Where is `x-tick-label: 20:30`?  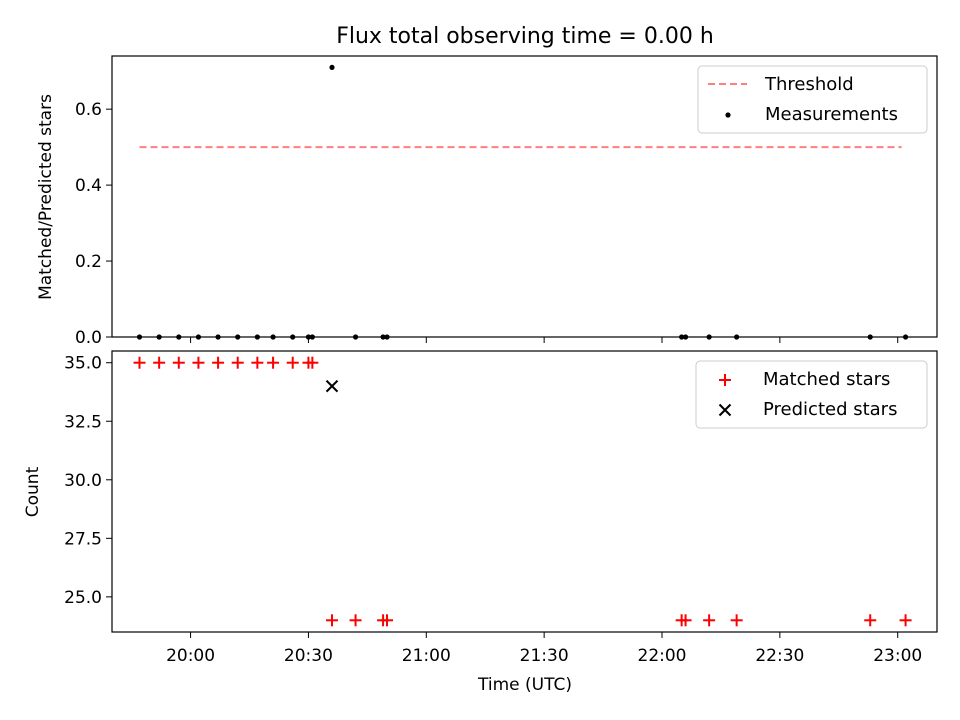 x-tick-label: 20:30 is located at coordinates (308, 656).